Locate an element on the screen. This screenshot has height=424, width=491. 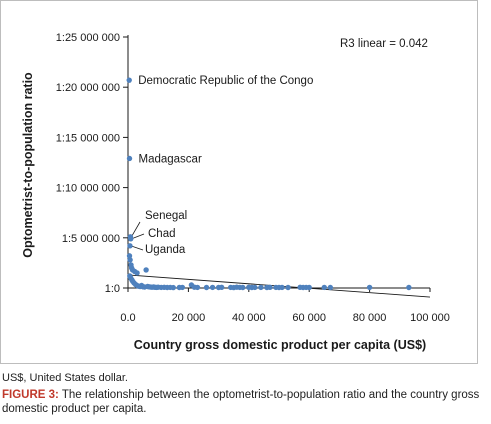
x-tick-label: 100 000 is located at coordinates (430, 318).